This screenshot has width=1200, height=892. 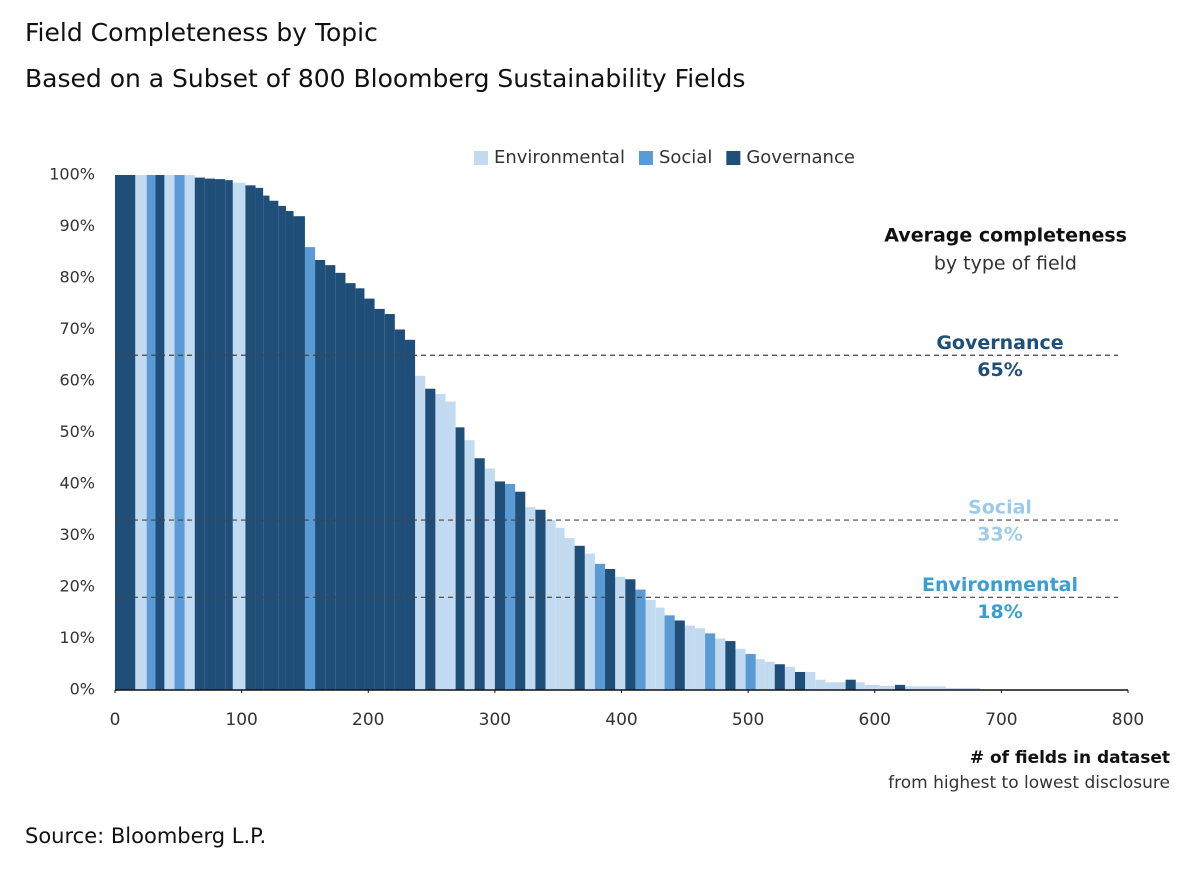 I want to click on y-tick-label: 100%, so click(x=72, y=174).